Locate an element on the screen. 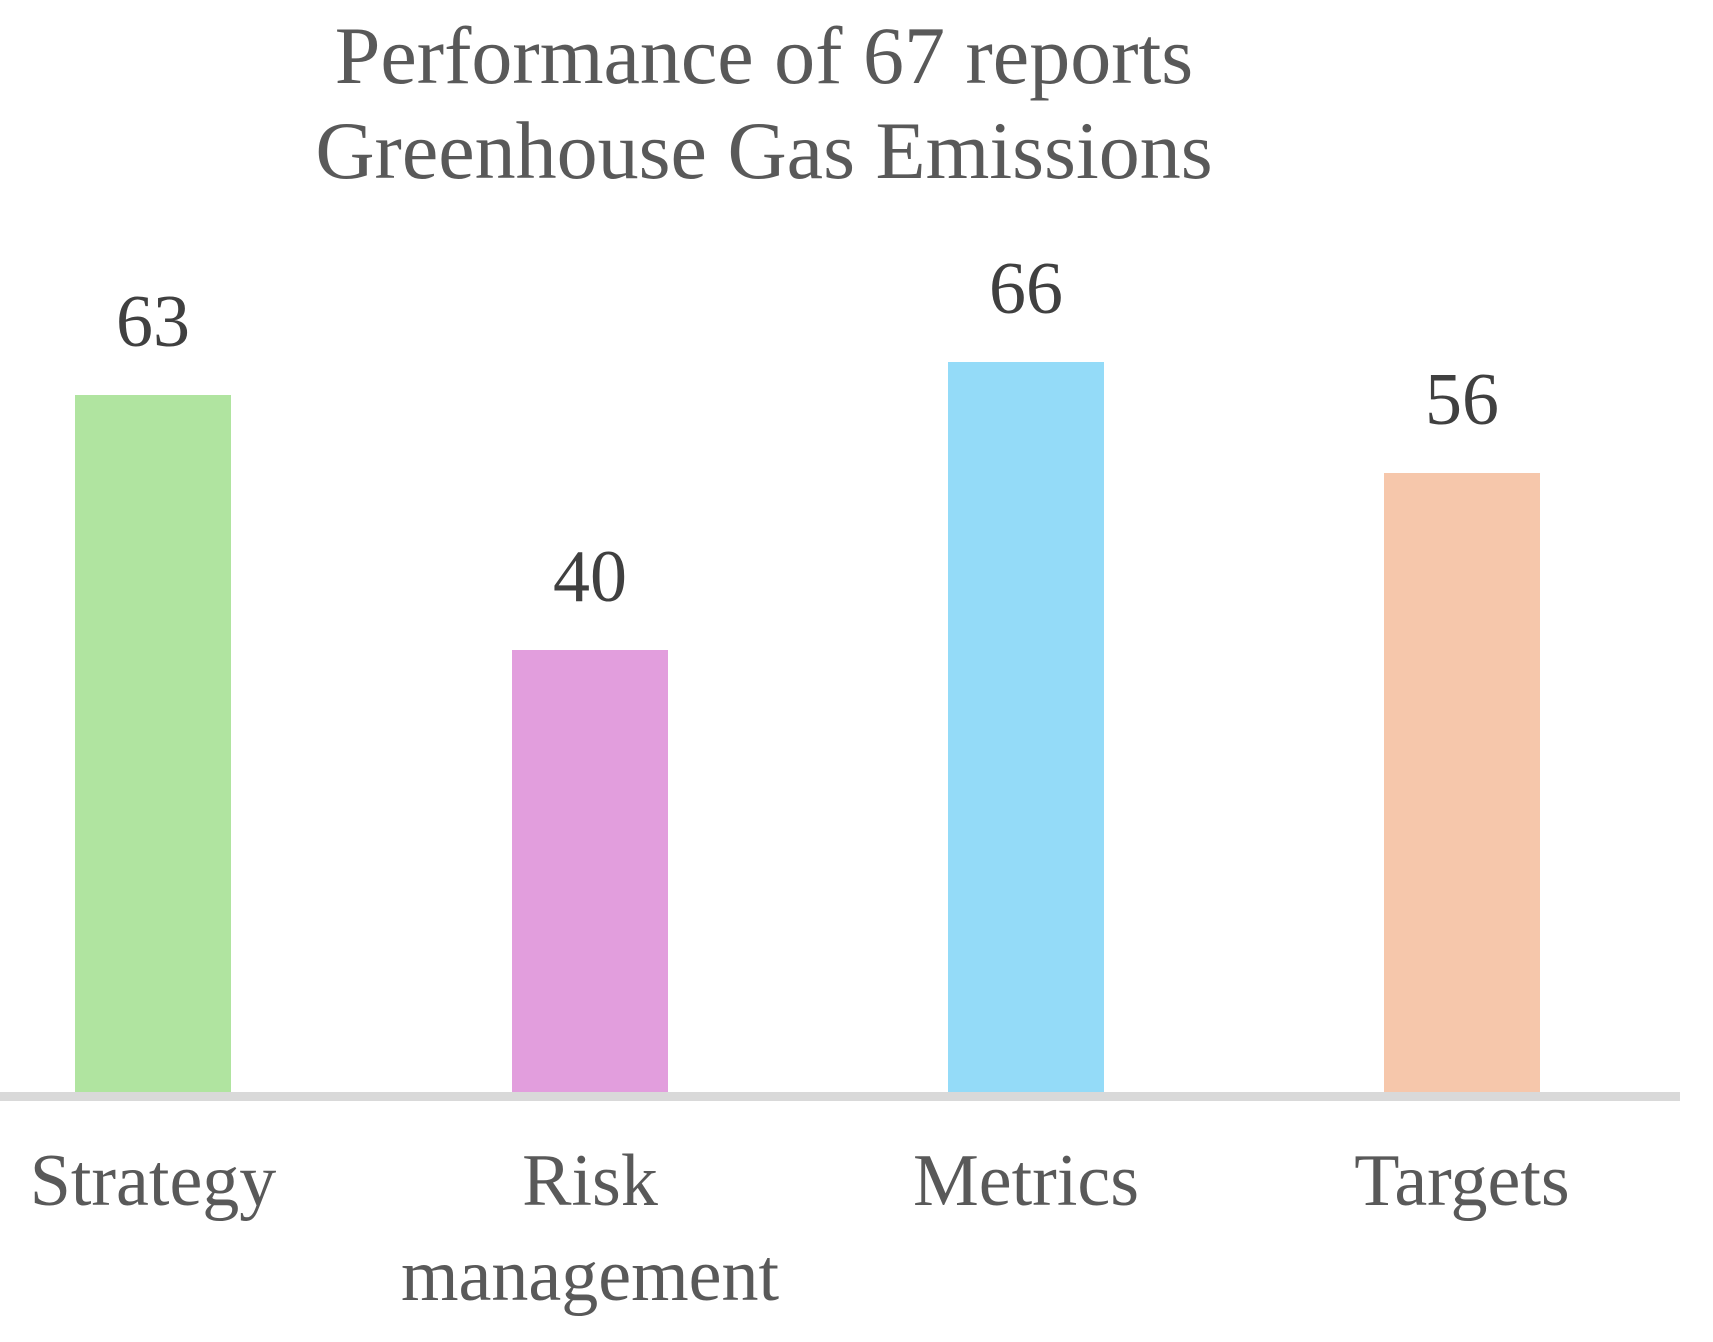  category-label-risk-management: Risk management is located at coordinates (590, 1228).